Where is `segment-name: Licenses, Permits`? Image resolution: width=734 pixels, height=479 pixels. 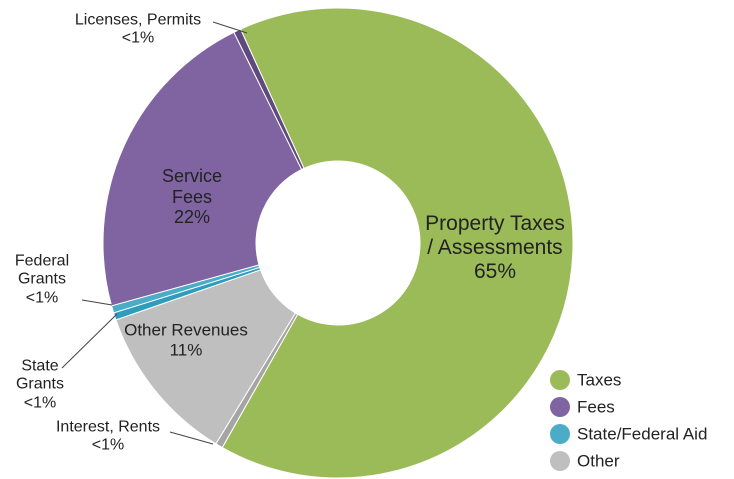 segment-name: Licenses, Permits is located at coordinates (138, 20).